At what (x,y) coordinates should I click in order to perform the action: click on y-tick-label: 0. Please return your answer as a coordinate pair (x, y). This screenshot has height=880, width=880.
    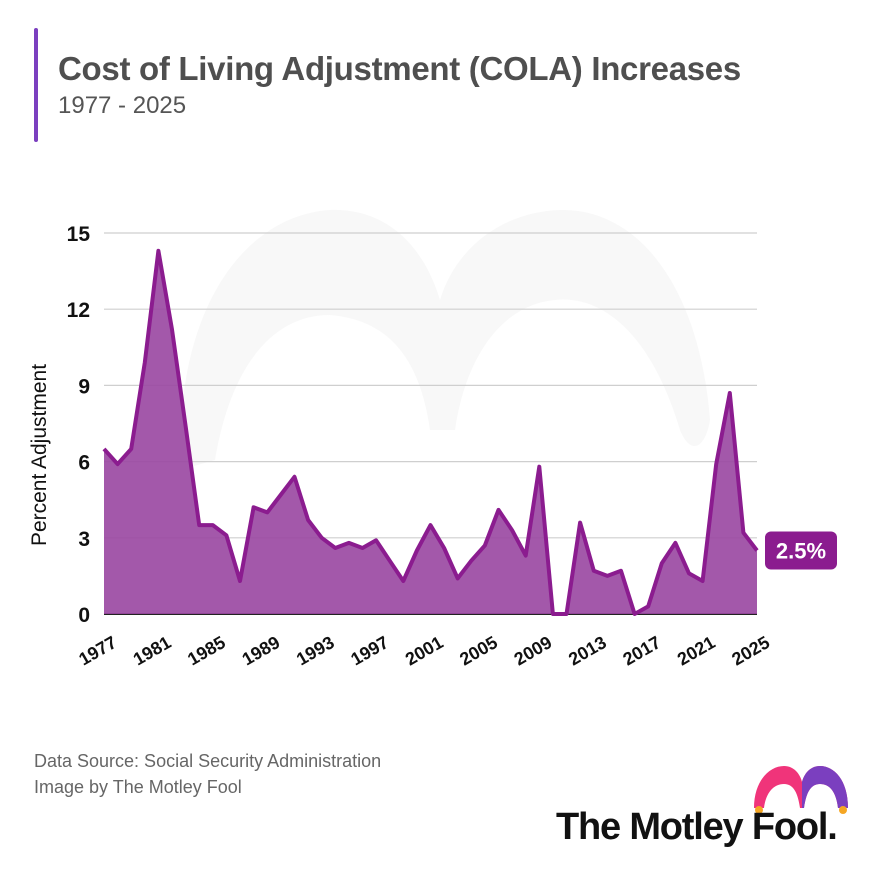
    Looking at the image, I should click on (84, 615).